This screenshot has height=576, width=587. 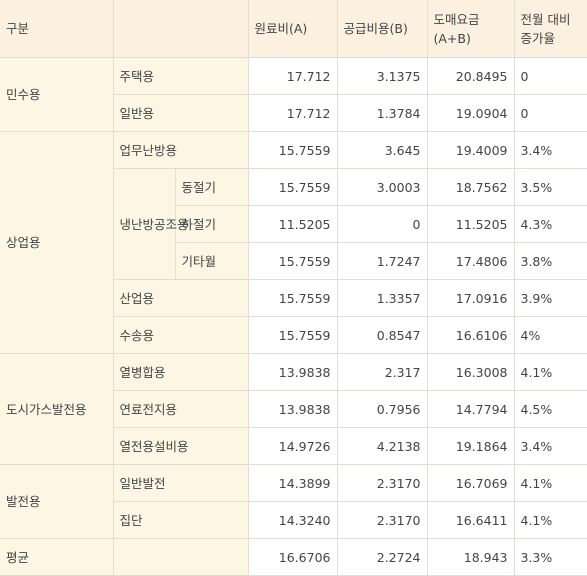 I want to click on table-row: 일반용 17.712 1.3784 19.0904 0, so click(x=293, y=113).